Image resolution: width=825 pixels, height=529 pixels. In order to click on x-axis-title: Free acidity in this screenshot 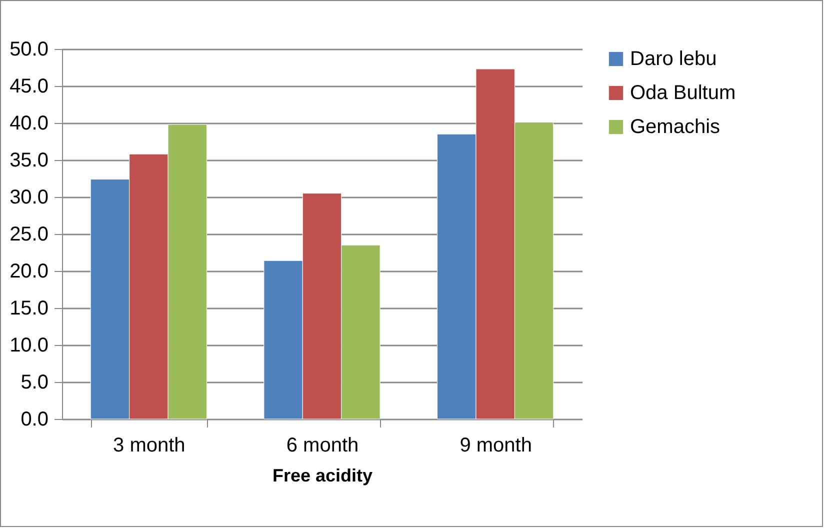, I will do `click(322, 476)`.